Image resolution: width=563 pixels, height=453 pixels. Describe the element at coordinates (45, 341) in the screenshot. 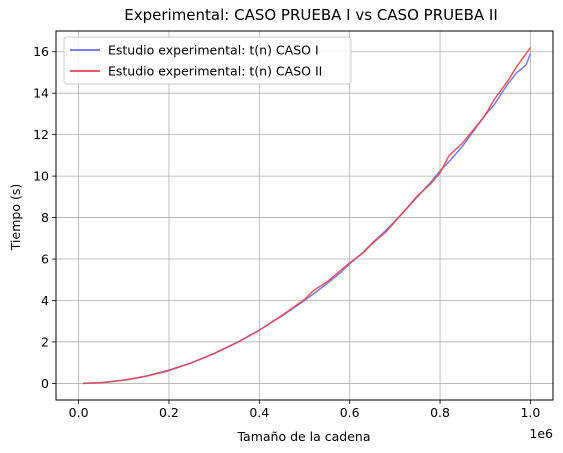

I see `y-tick-label: 2` at that location.